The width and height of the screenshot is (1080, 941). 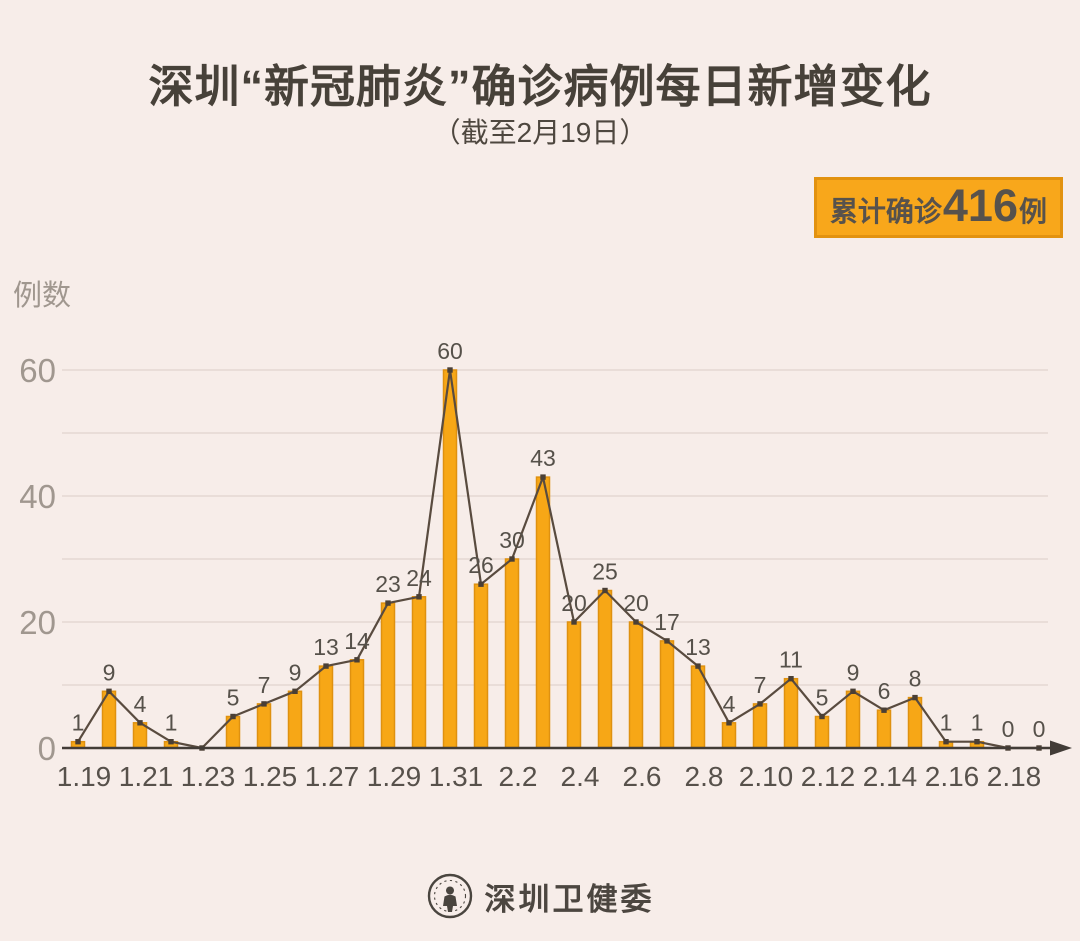 I want to click on x-tick-label: 1.27, so click(x=332, y=776).